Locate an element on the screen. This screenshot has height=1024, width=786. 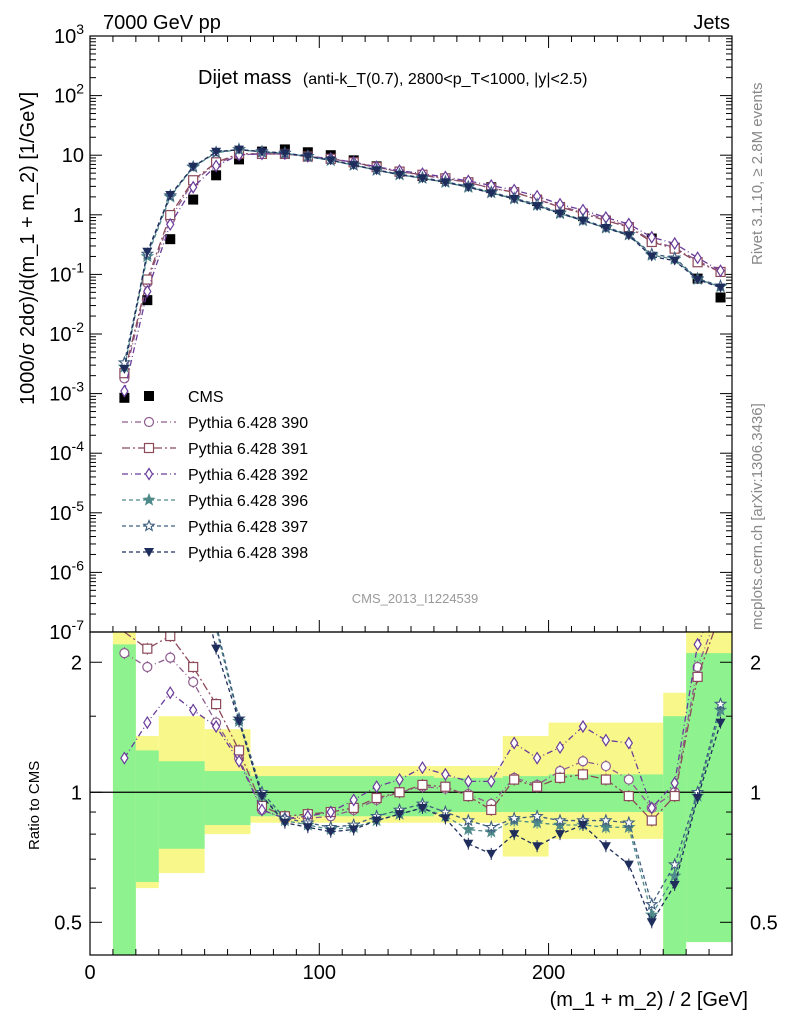
x-axis-label: (m_1 + m_2) / 2 [GeV] is located at coordinates (649, 1000).